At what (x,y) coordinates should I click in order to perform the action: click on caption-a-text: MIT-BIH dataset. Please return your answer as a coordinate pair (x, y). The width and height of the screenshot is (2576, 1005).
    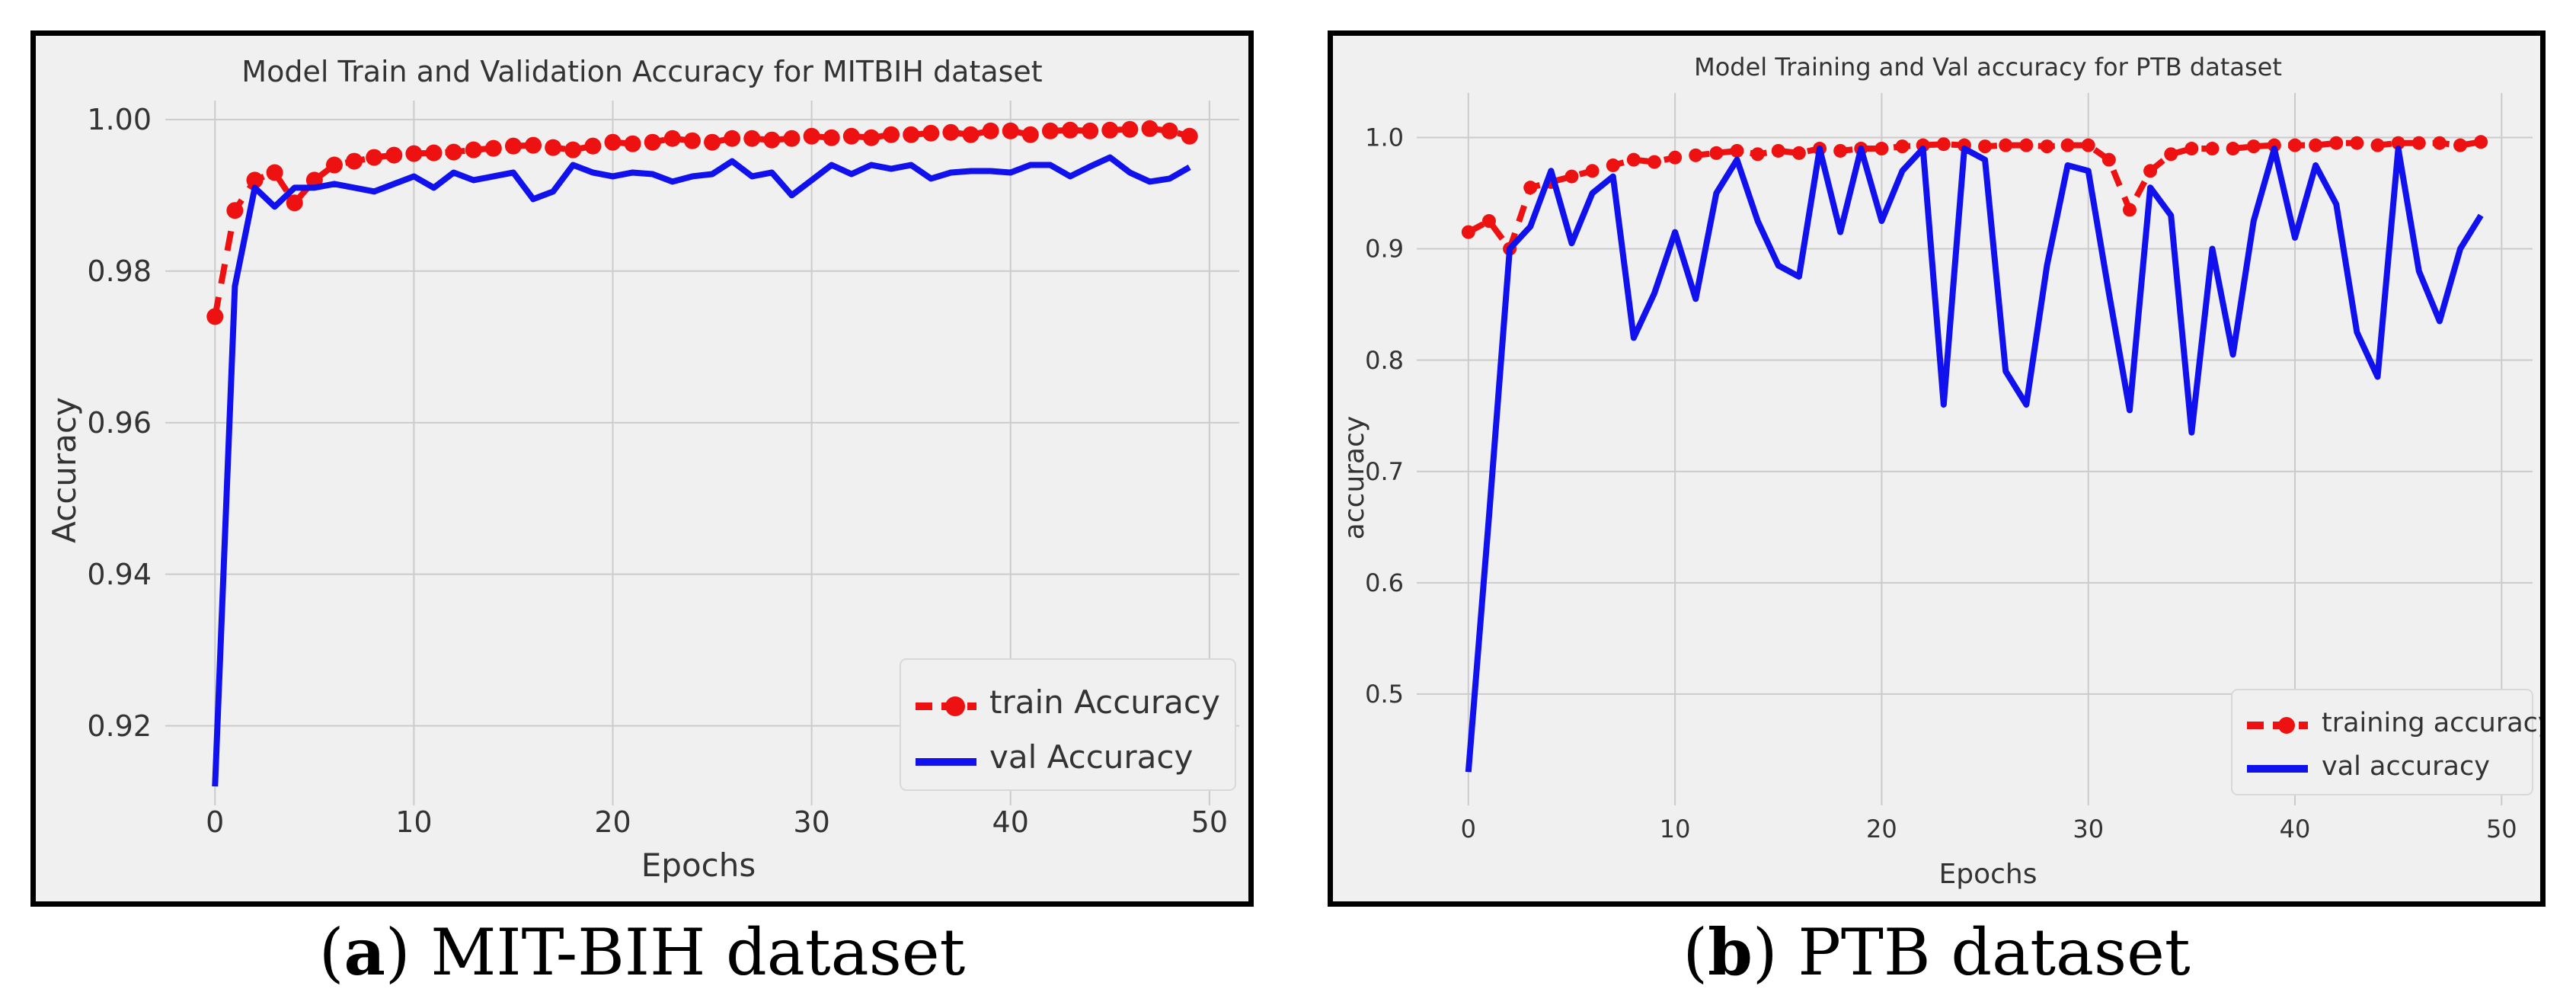
    Looking at the image, I should click on (698, 953).